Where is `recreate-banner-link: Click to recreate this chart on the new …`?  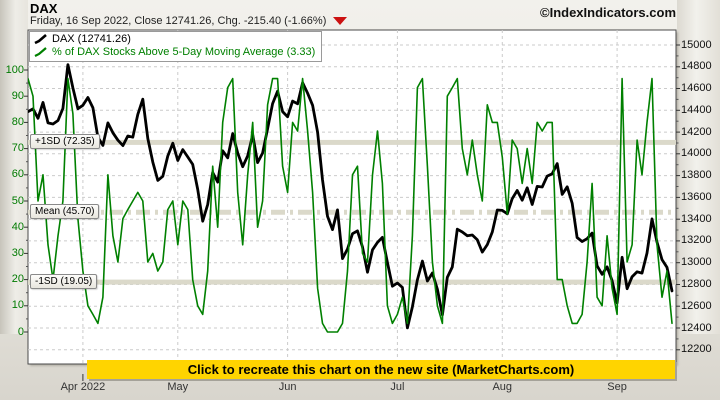
recreate-banner-link: Click to recreate this chart on the new … is located at coordinates (381, 369).